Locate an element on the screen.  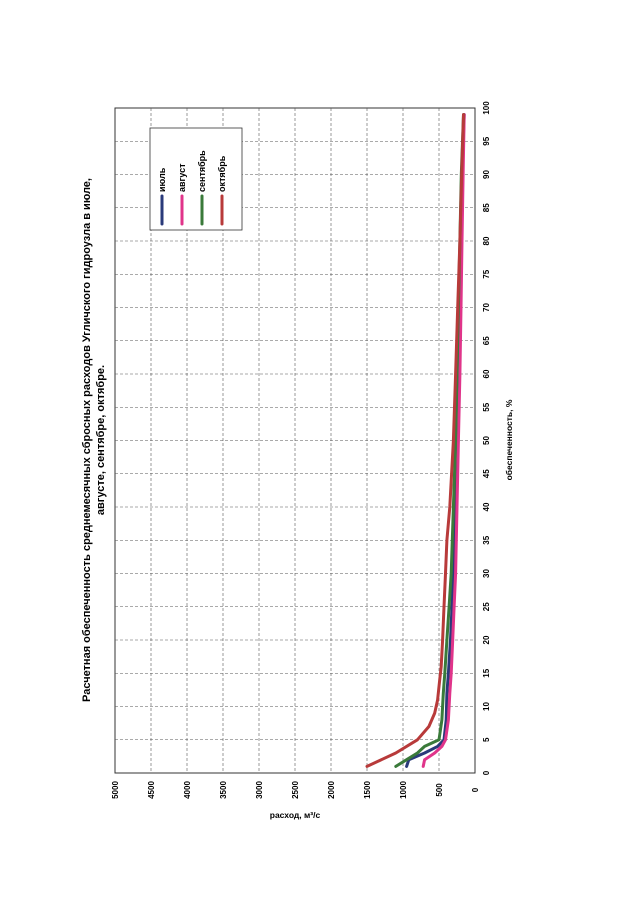
y-tick-label: 2500 is located at coordinates (295, 790).